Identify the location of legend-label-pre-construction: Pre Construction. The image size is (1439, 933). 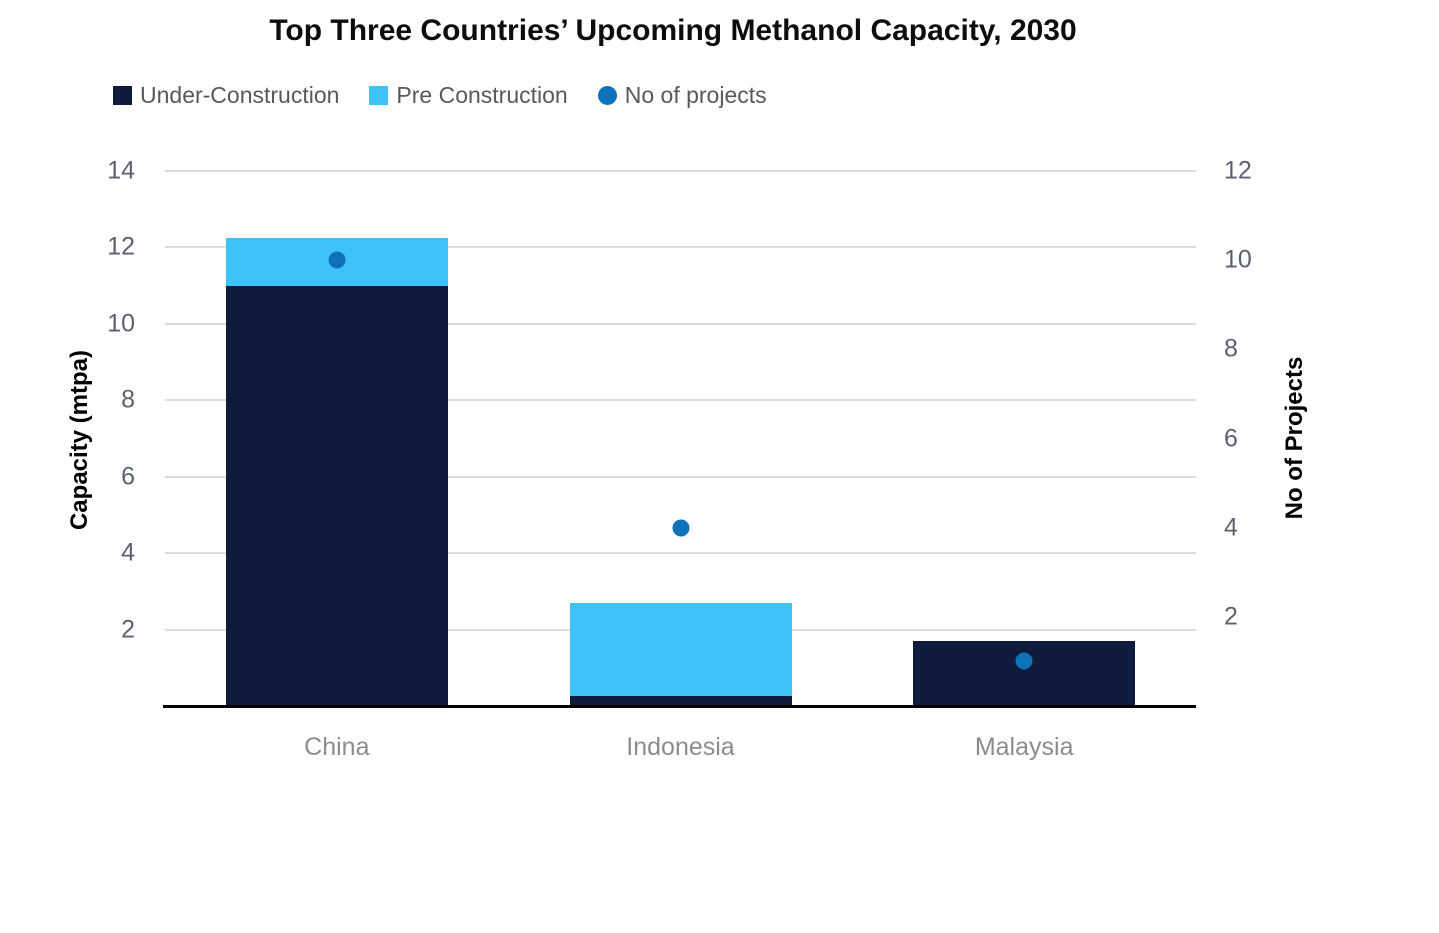
(482, 95).